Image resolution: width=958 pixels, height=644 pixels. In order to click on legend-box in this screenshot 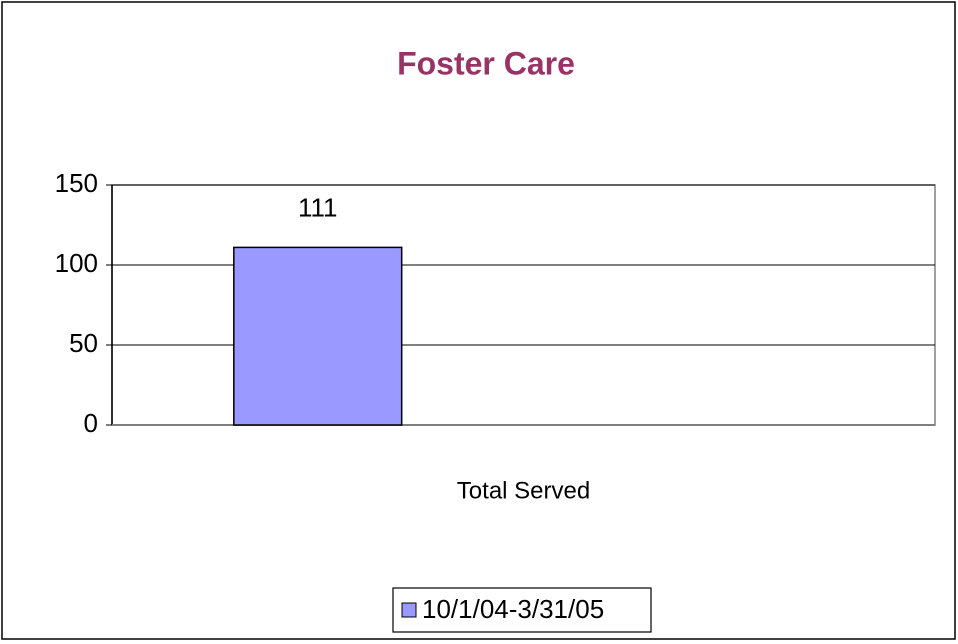, I will do `click(522, 610)`.